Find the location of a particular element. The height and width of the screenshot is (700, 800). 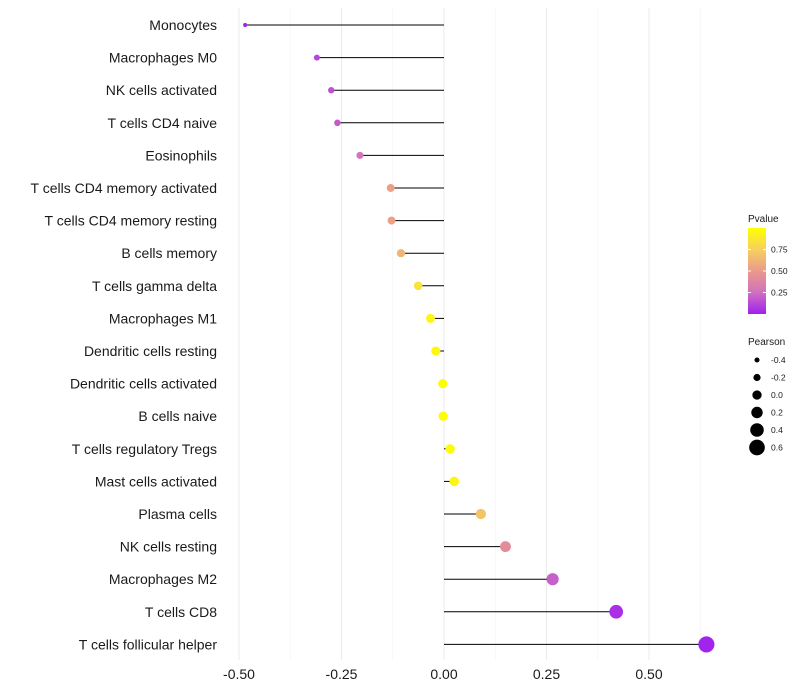

category-label: T cells follicular helper is located at coordinates (148, 644).